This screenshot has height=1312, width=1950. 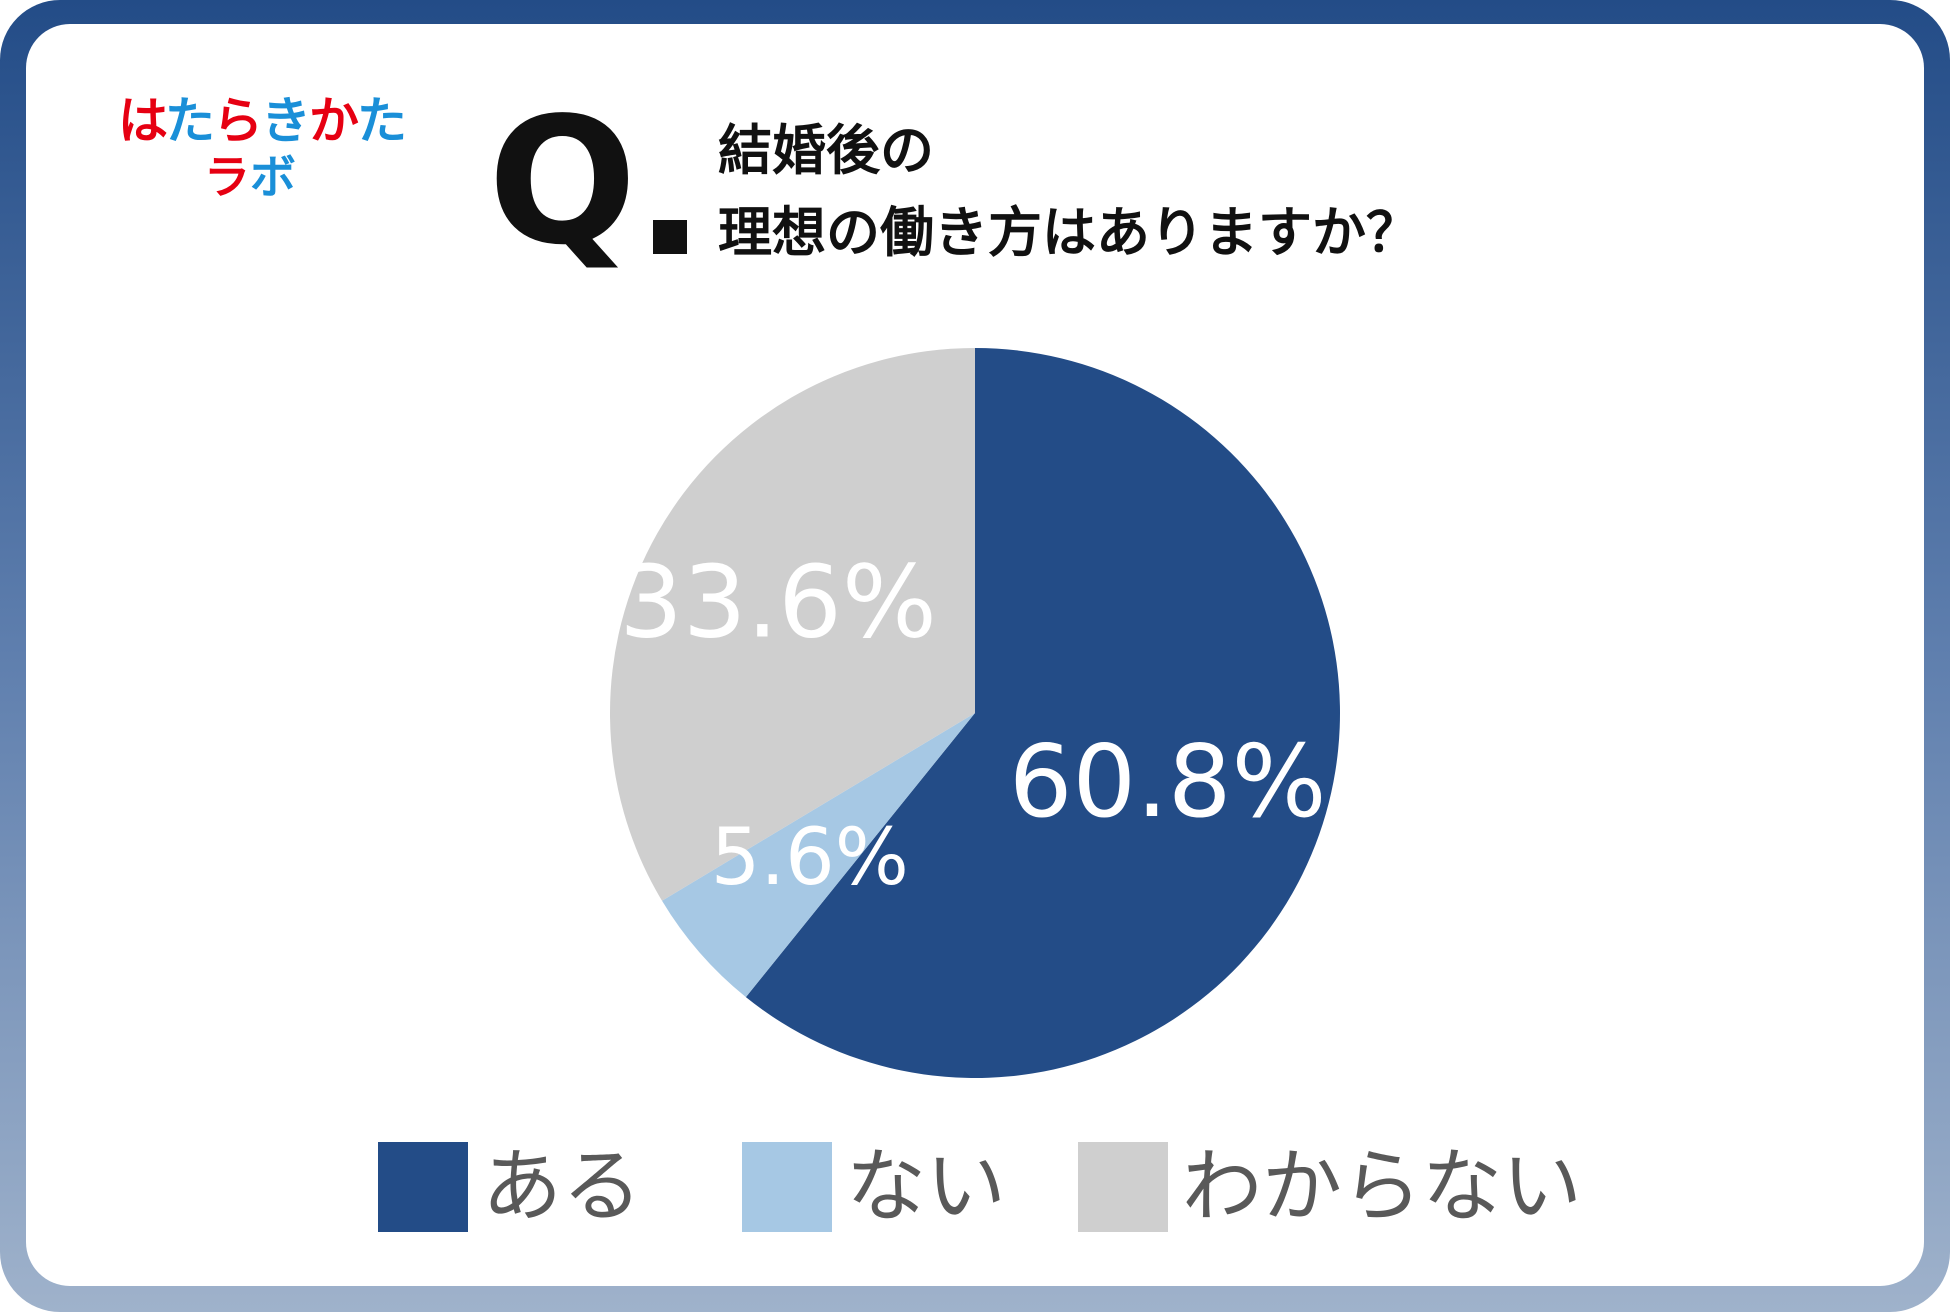 I want to click on question-line-2: 理想の働き方はありますか？, so click(x=1069, y=232).